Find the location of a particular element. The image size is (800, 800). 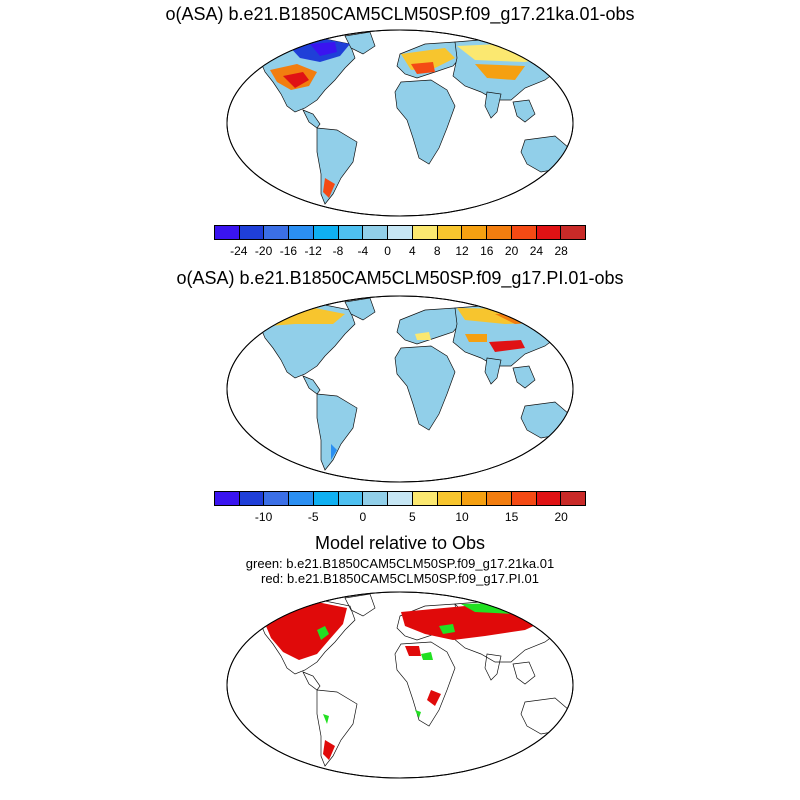

colorbar-tick-label: -12 is located at coordinates (313, 251).